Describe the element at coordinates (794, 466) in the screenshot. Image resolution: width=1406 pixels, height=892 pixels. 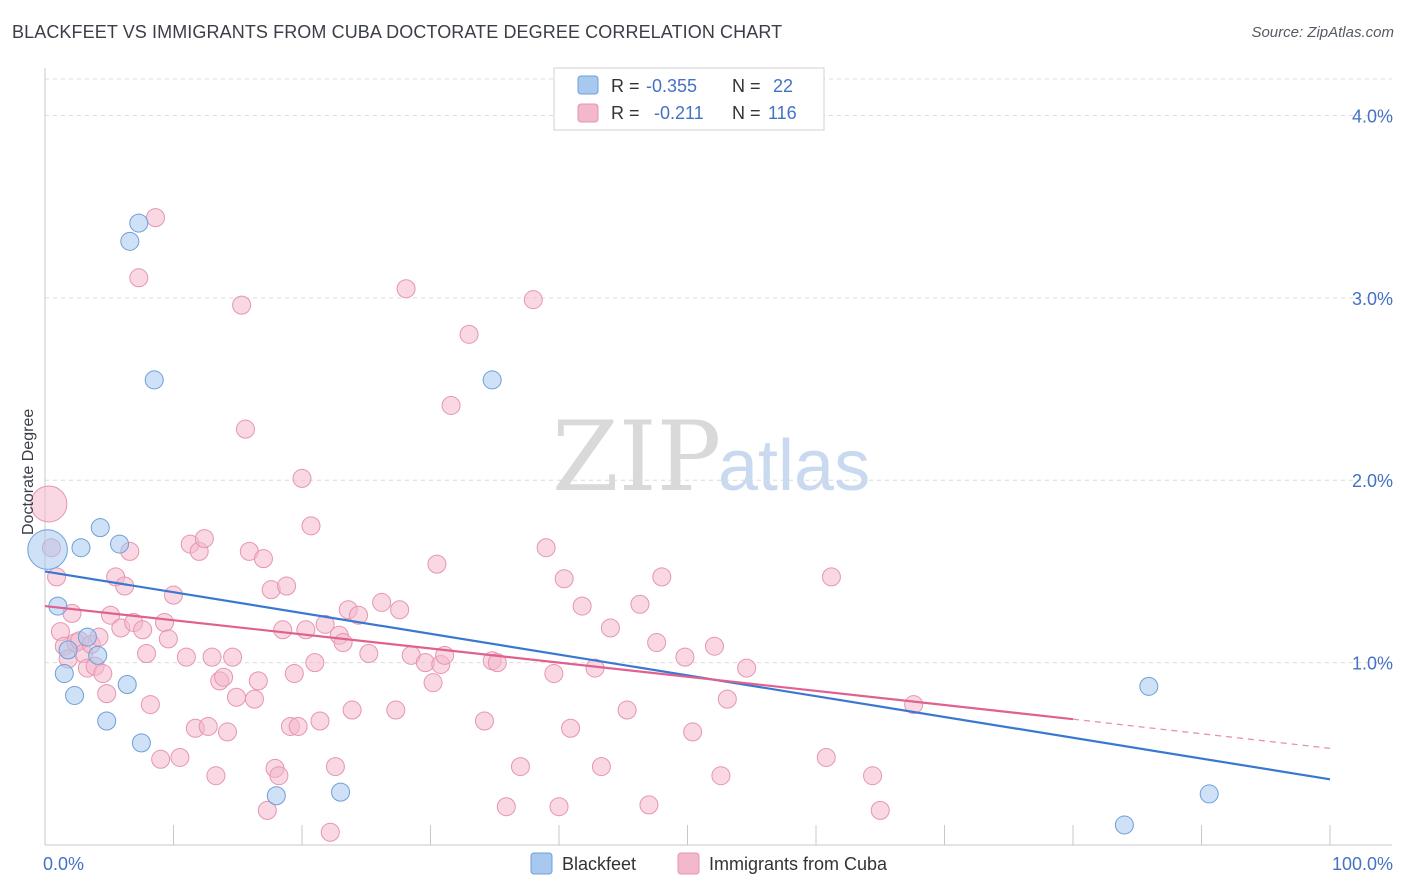
I see `watermark-atlas: atlas` at that location.